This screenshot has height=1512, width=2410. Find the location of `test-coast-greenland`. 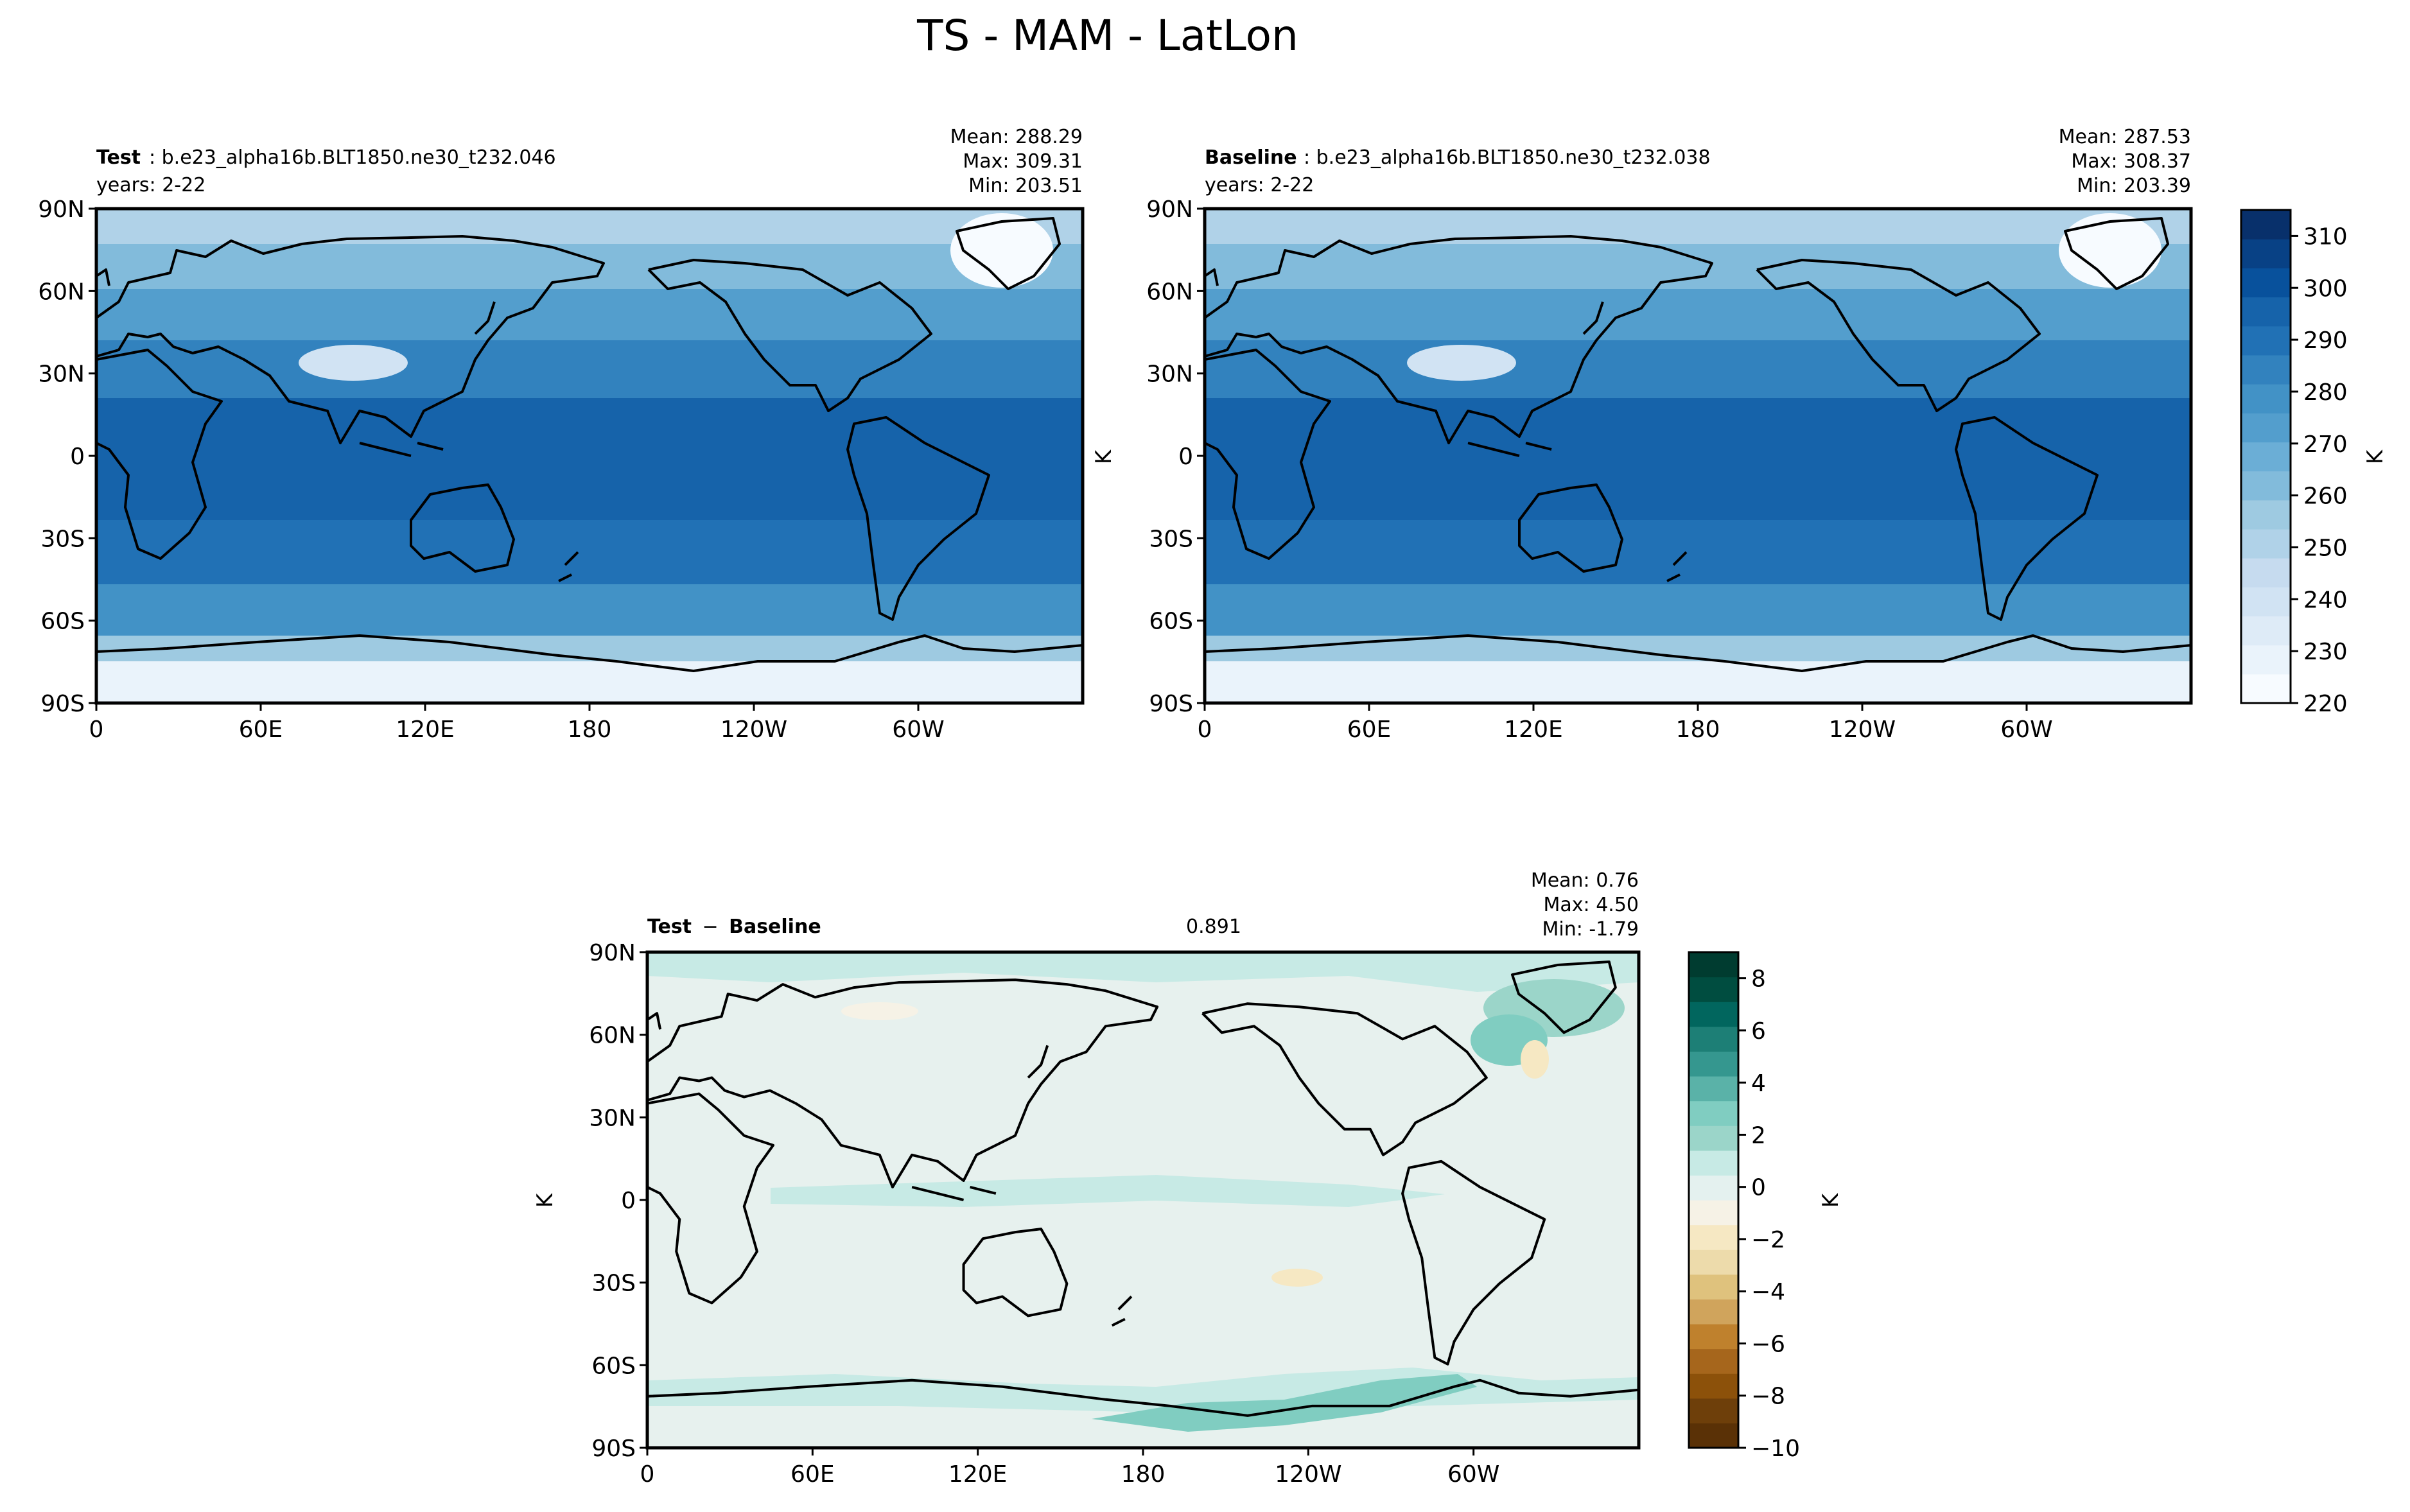

test-coast-greenland is located at coordinates (1009, 253).